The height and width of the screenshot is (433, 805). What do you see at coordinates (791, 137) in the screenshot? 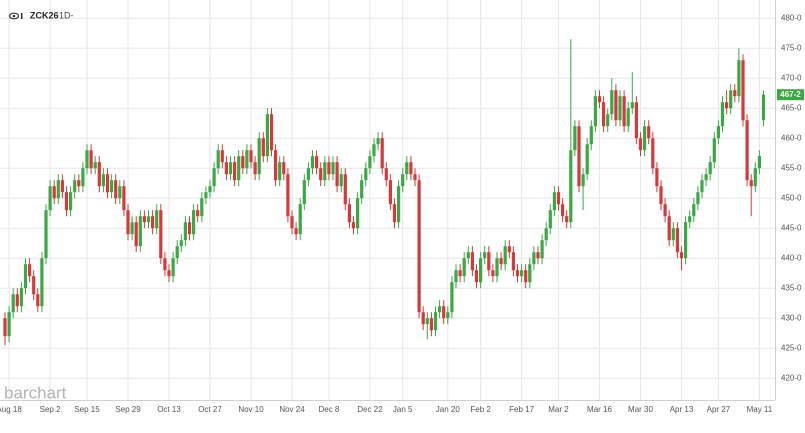
I see `y-tick-label: 460-0` at bounding box center [791, 137].